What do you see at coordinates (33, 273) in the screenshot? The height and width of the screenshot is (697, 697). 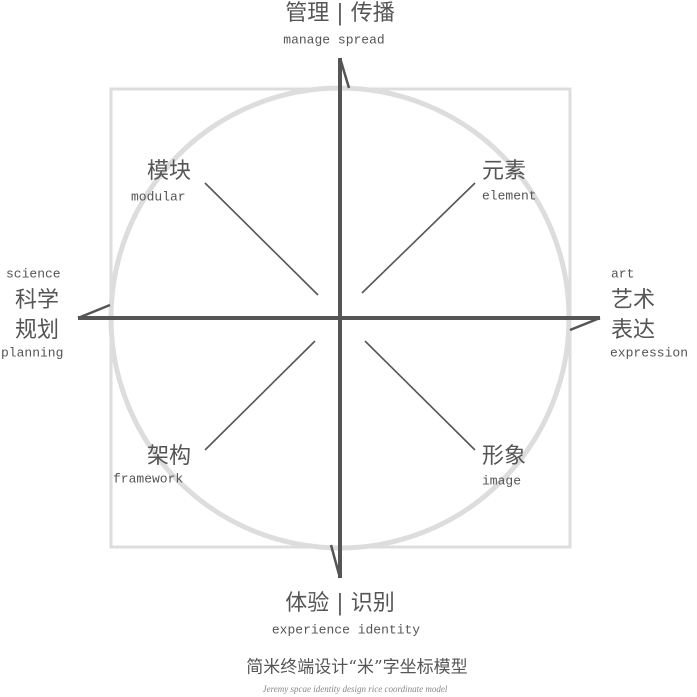 I see `axis-sublabel: science` at bounding box center [33, 273].